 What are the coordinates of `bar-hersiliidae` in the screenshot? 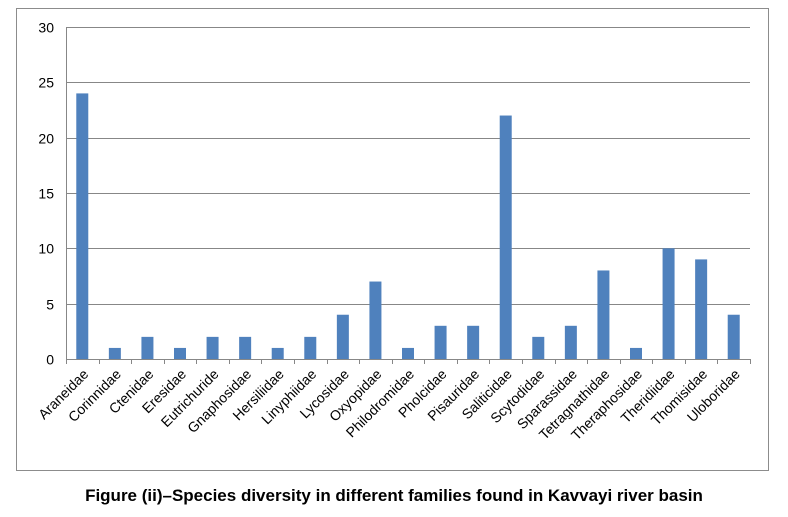 It's located at (277, 353).